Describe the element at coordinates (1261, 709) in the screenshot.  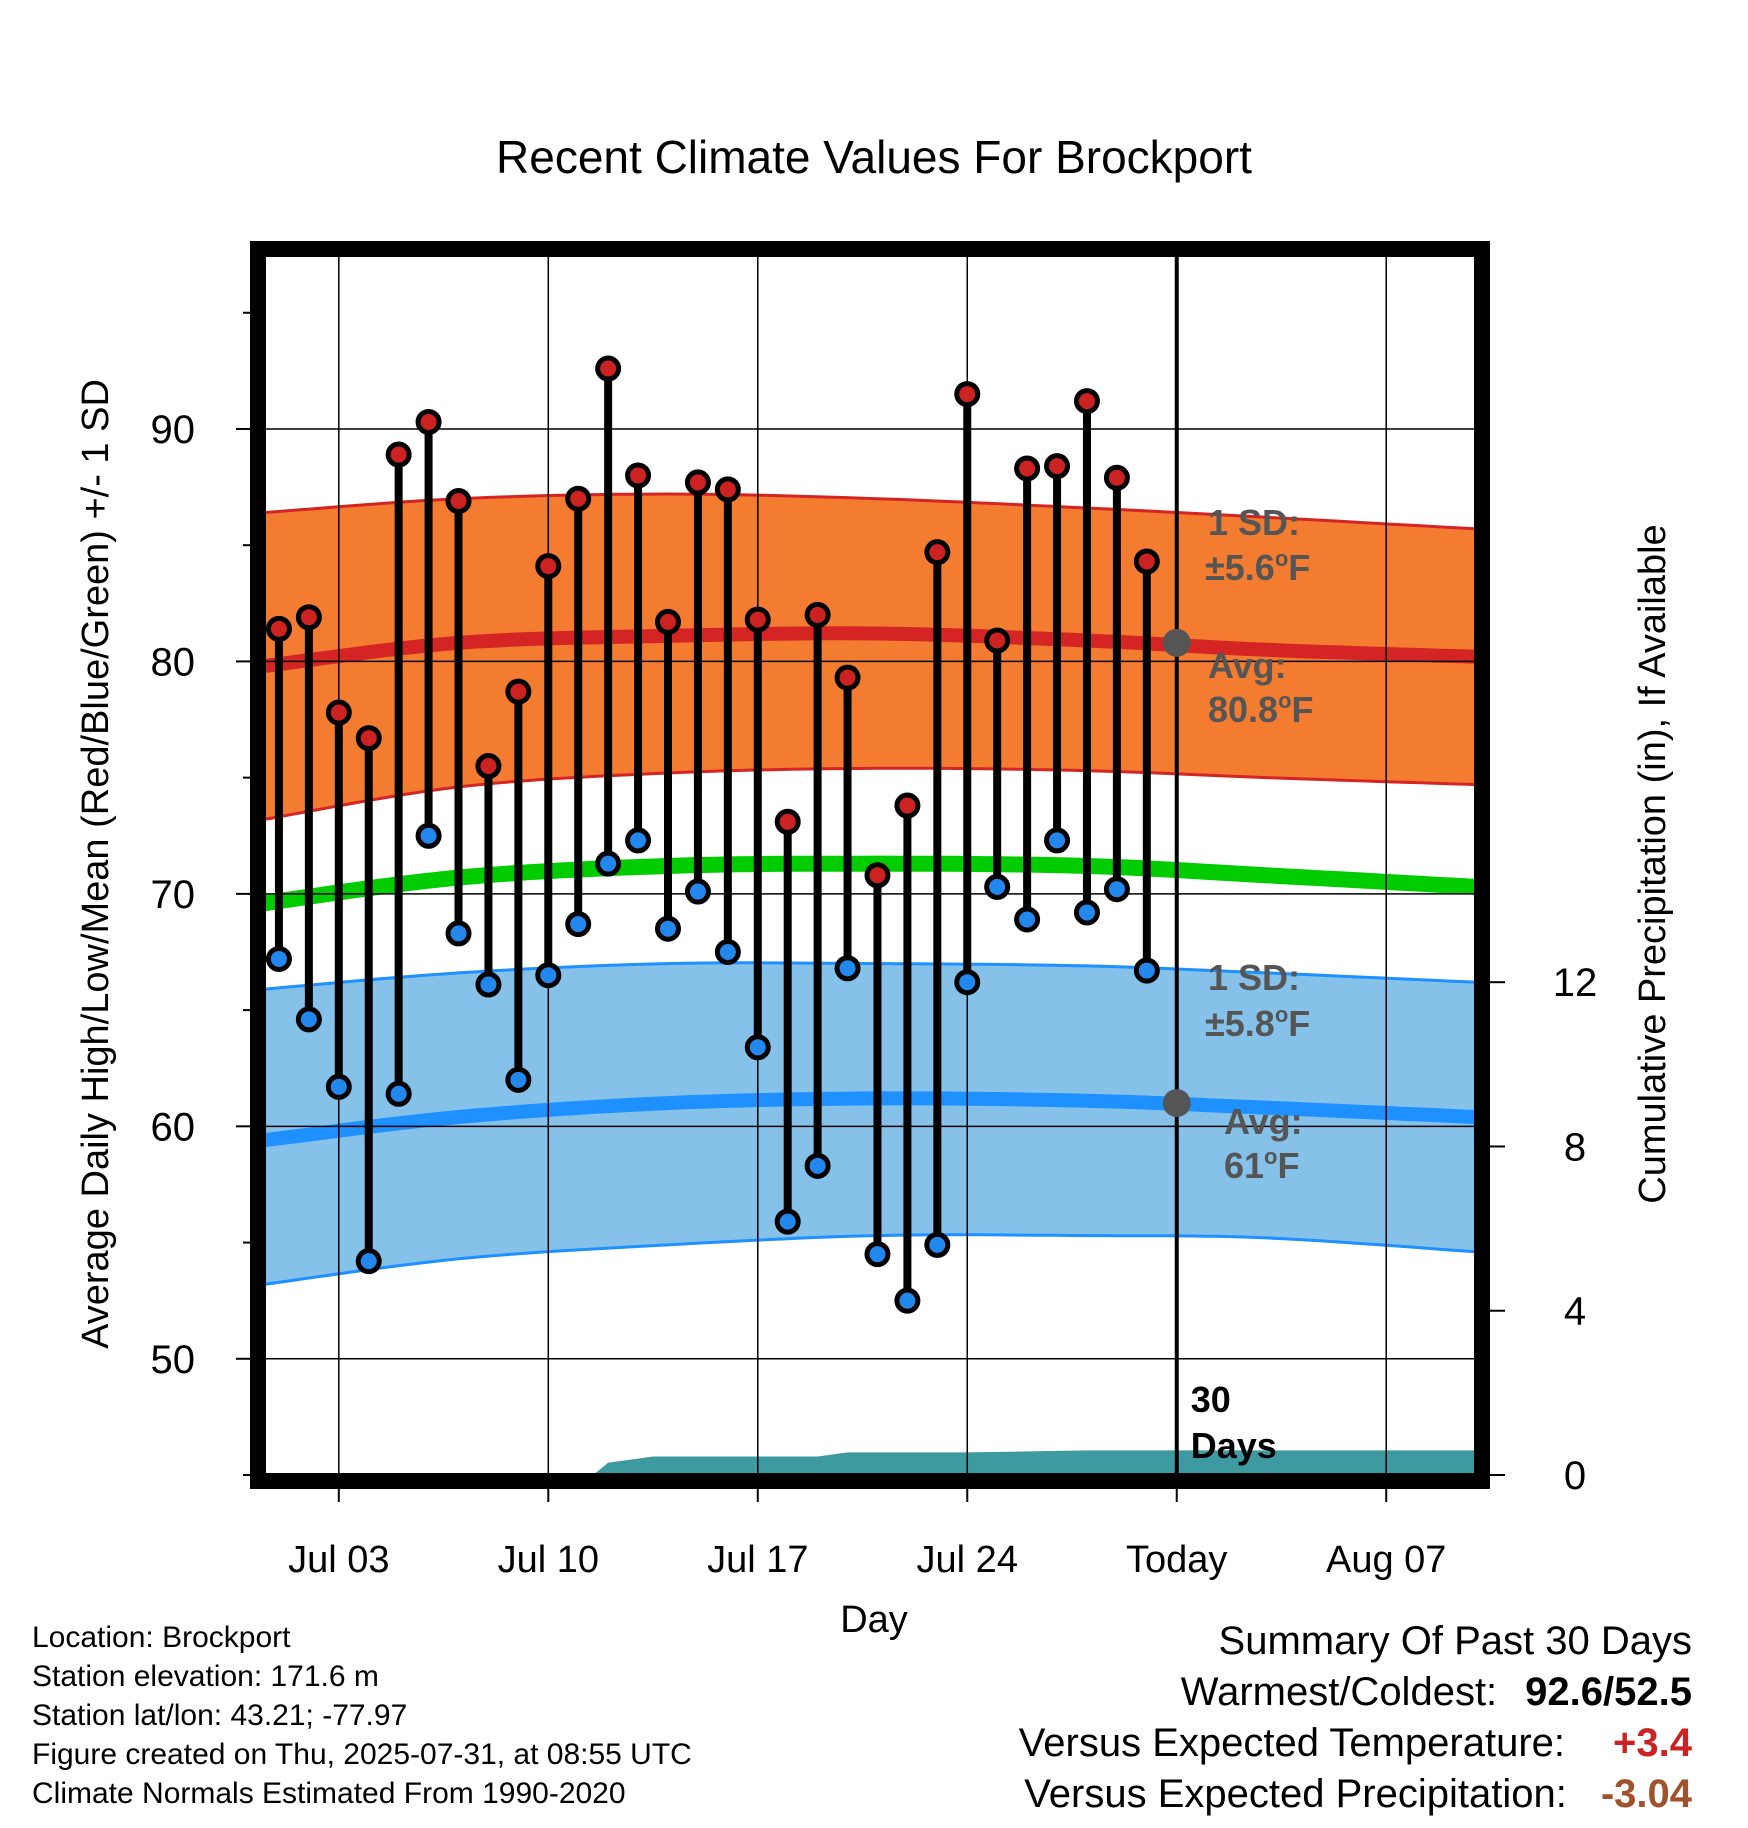
I see `high-avg-value: 80.8oF` at that location.